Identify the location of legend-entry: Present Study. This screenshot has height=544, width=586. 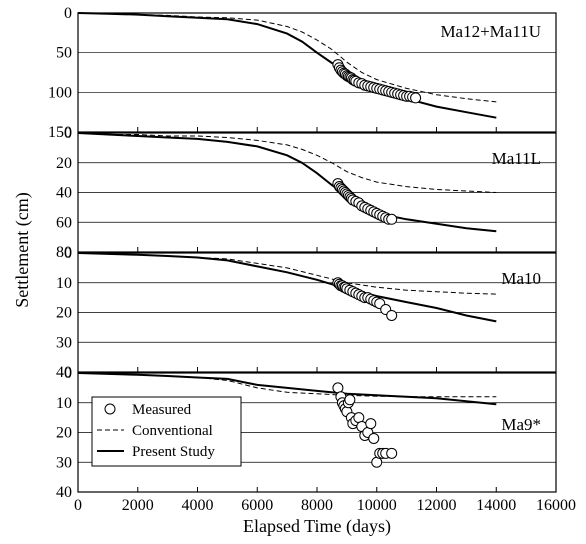
(156, 452).